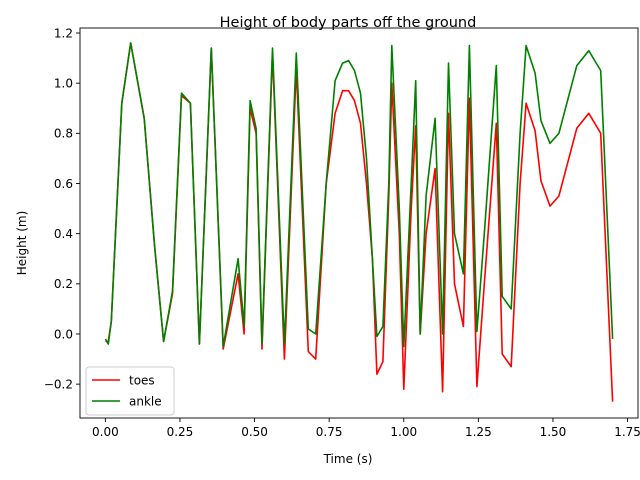 This screenshot has width=640, height=480. What do you see at coordinates (403, 432) in the screenshot?
I see `x-tick-label: 1.00` at bounding box center [403, 432].